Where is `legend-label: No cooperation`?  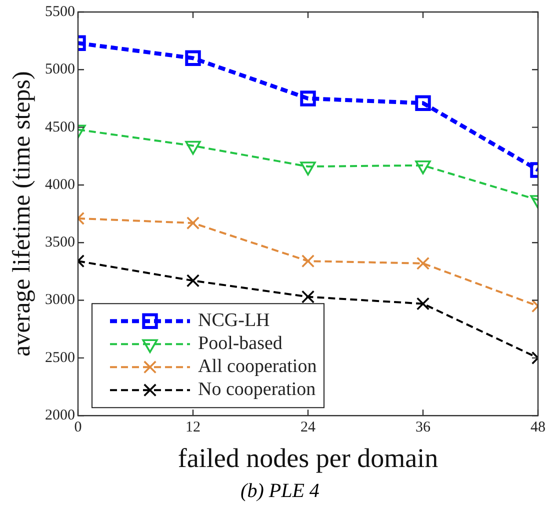 legend-label: No cooperation is located at coordinates (257, 389).